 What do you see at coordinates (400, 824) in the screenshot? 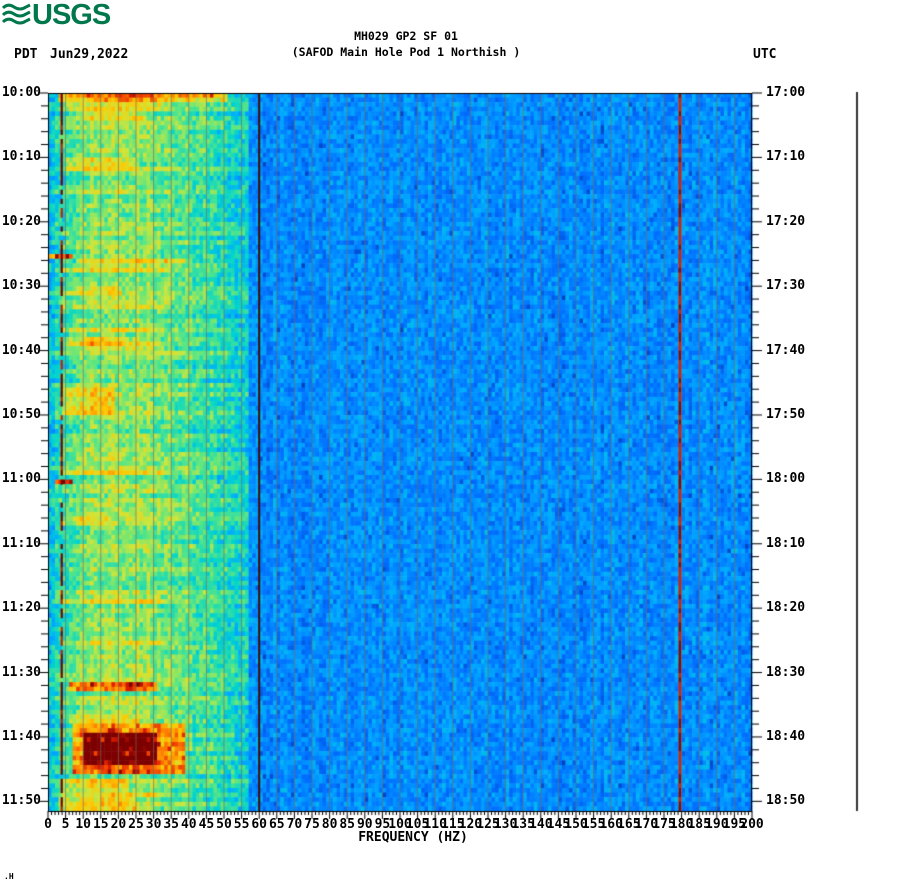
I see `x-tick-label: 100` at bounding box center [400, 824].